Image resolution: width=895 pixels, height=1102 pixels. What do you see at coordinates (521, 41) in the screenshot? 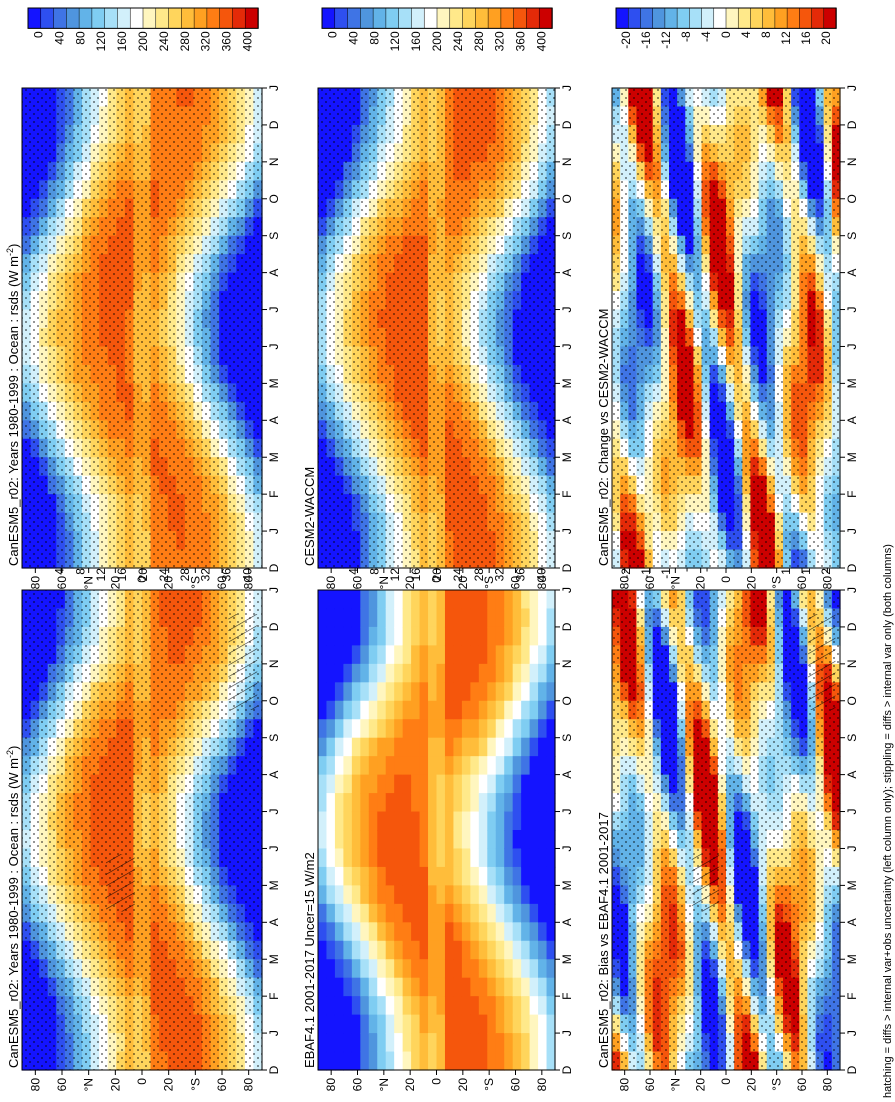
I see `colorbar-tick-label: 360` at bounding box center [521, 41].